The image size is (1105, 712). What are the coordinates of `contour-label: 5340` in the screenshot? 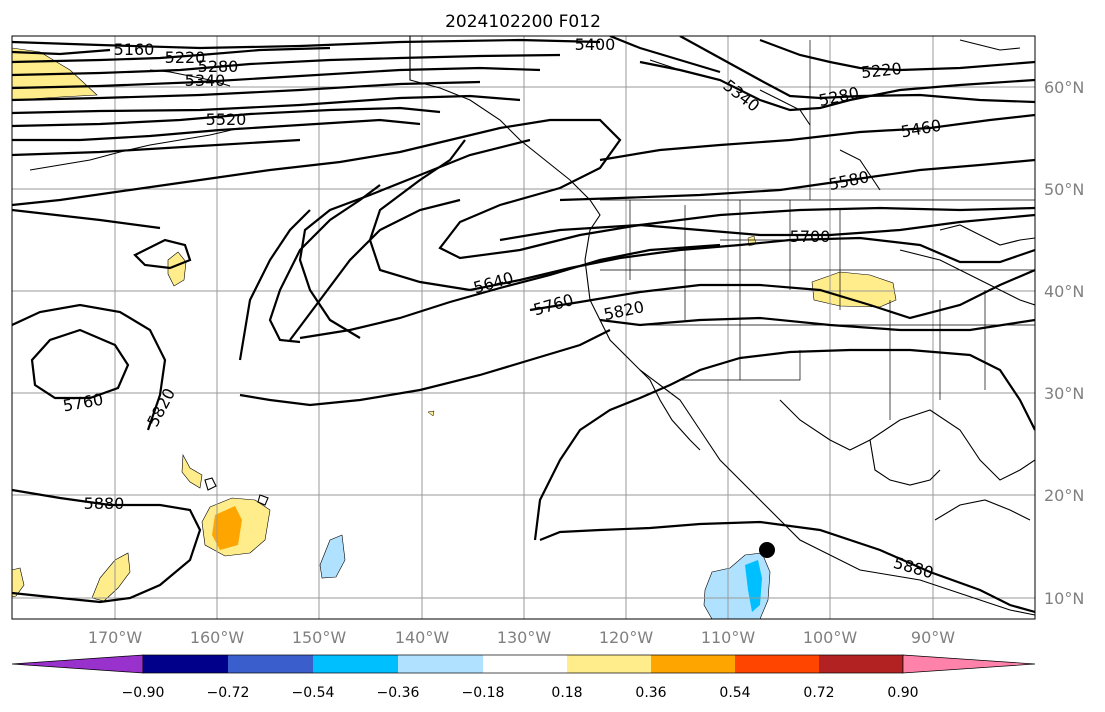 It's located at (205, 80).